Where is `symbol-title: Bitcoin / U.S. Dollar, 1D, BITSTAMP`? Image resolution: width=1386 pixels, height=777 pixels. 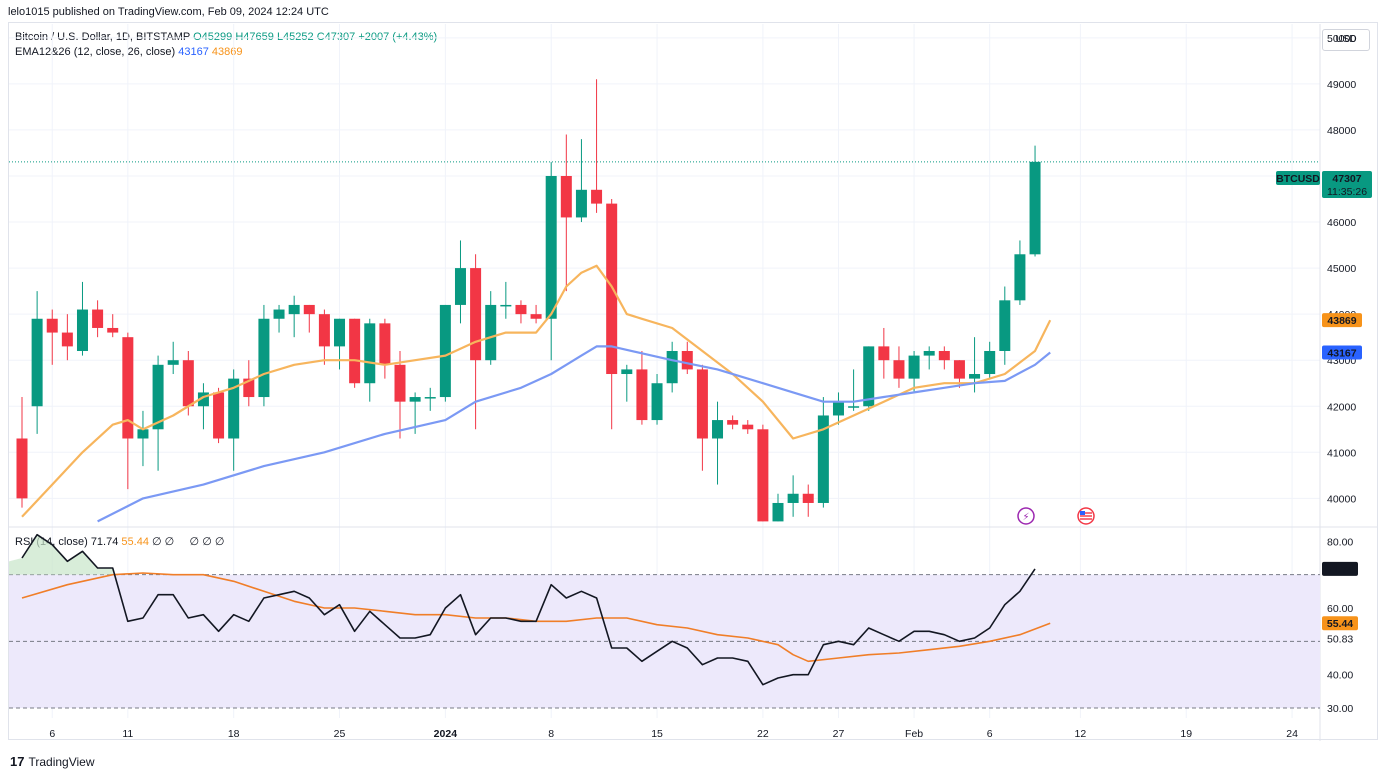 symbol-title: Bitcoin / U.S. Dollar, 1D, BITSTAMP is located at coordinates (103, 37).